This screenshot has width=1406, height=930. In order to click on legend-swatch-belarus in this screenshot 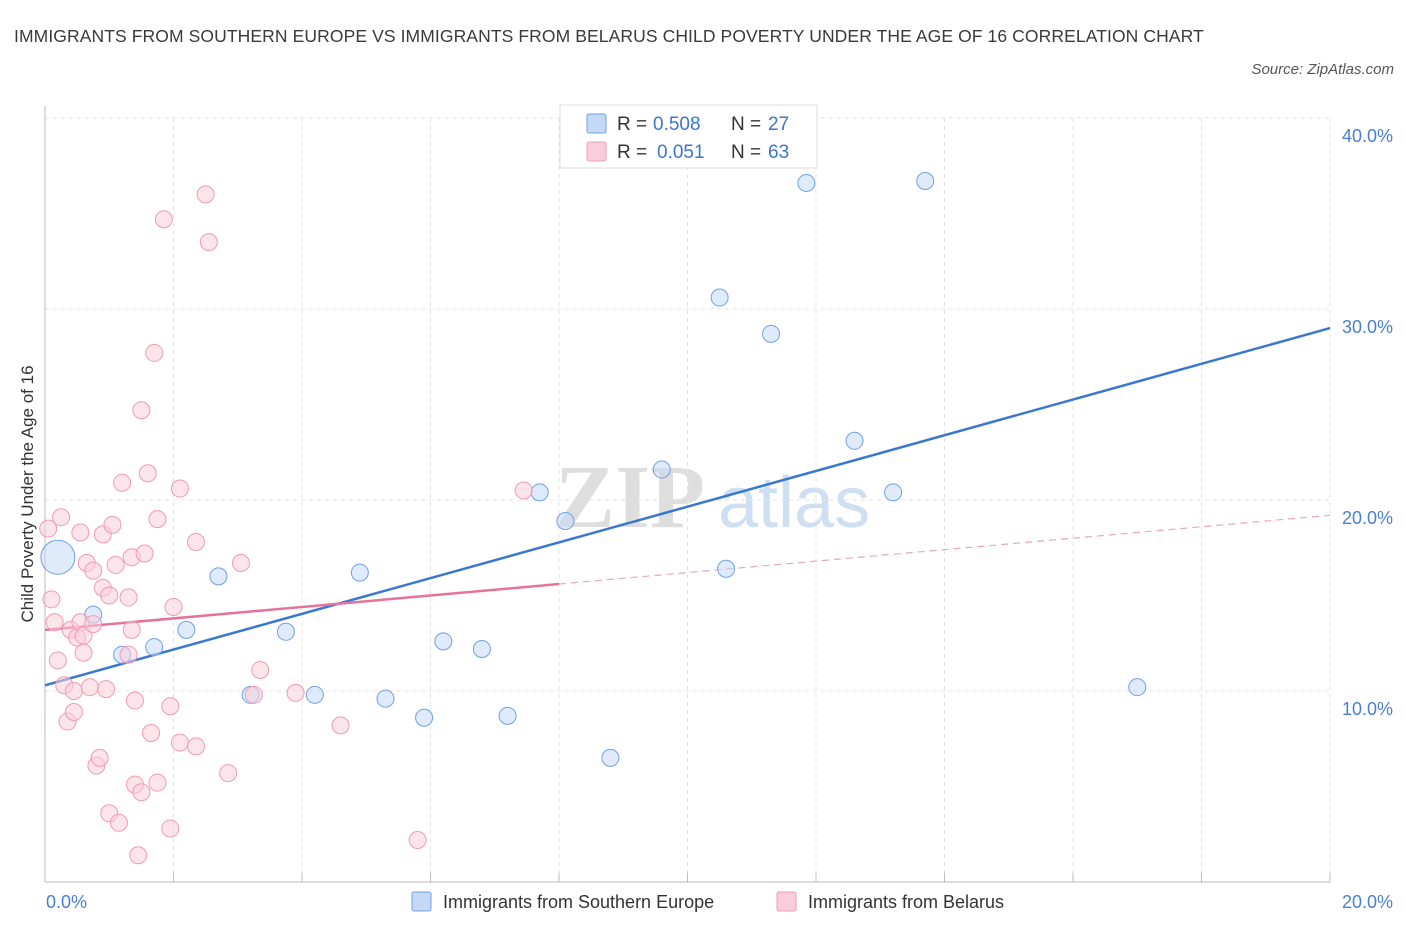, I will do `click(596, 151)`.